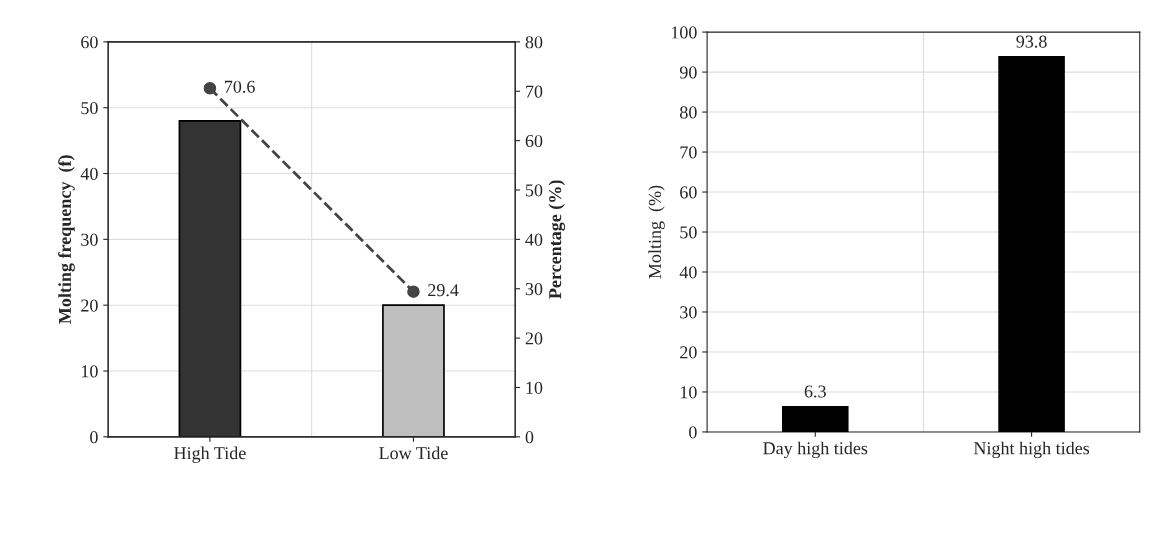 This screenshot has width=1163, height=544. Describe the element at coordinates (815, 391) in the screenshot. I see `data-label: 6.3` at that location.